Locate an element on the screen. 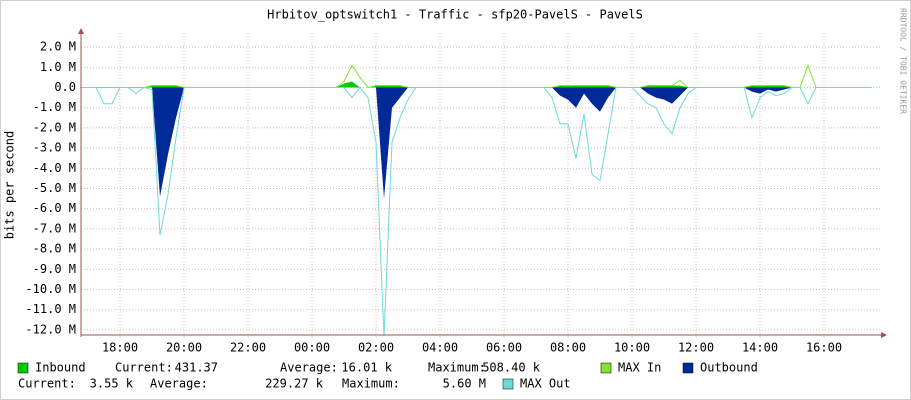 Image resolution: width=911 pixels, height=400 pixels. y-tick-label: -3.0 M is located at coordinates (54, 148).